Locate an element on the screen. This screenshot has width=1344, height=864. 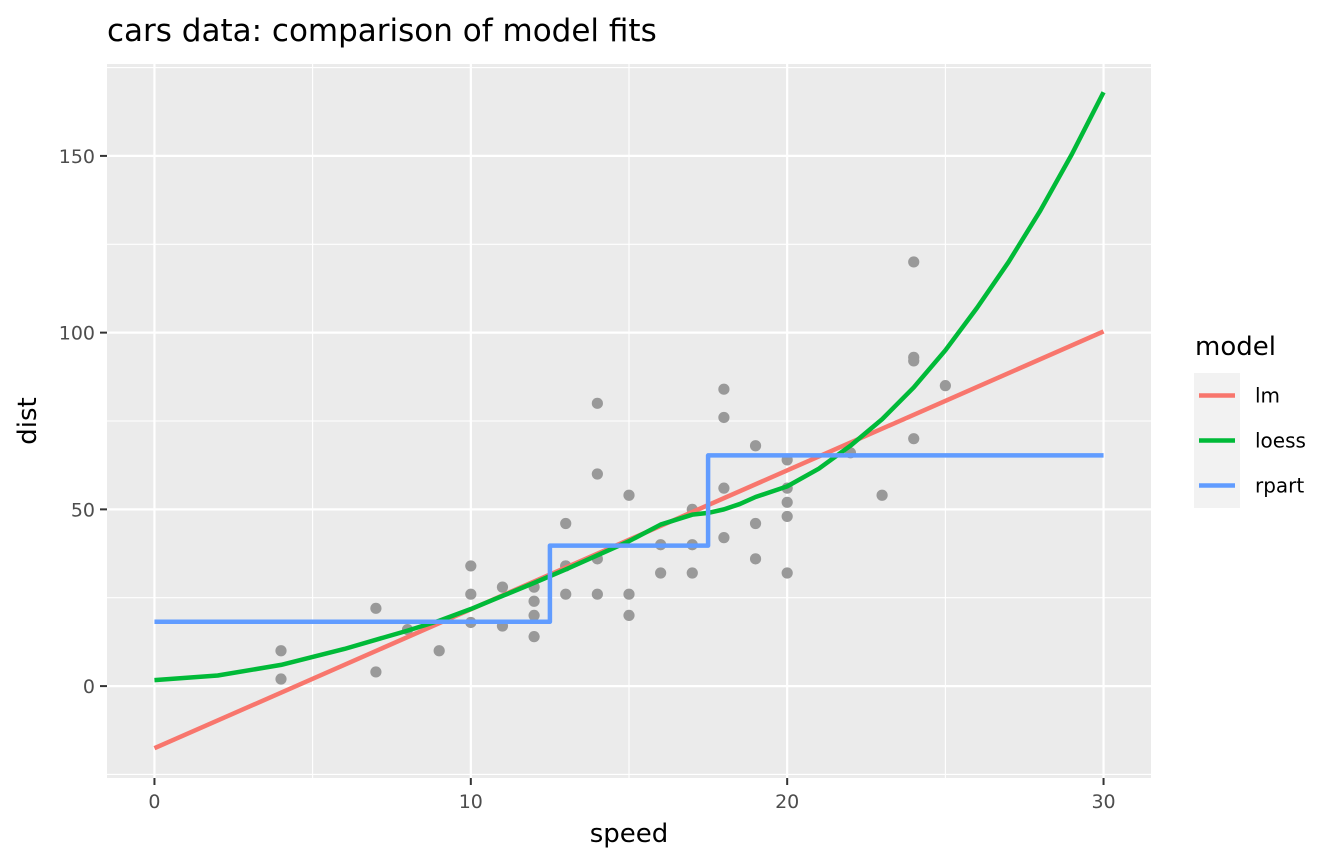
legend-keys: lm loess rpart is located at coordinates (1250, 440).